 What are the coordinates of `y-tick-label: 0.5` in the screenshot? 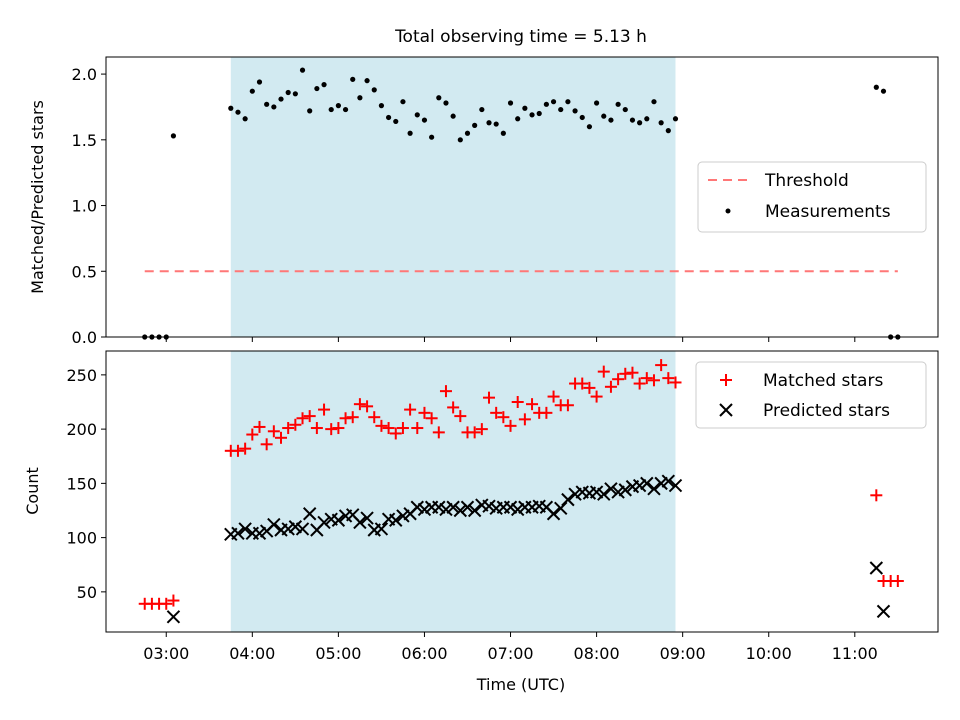 It's located at (84, 271).